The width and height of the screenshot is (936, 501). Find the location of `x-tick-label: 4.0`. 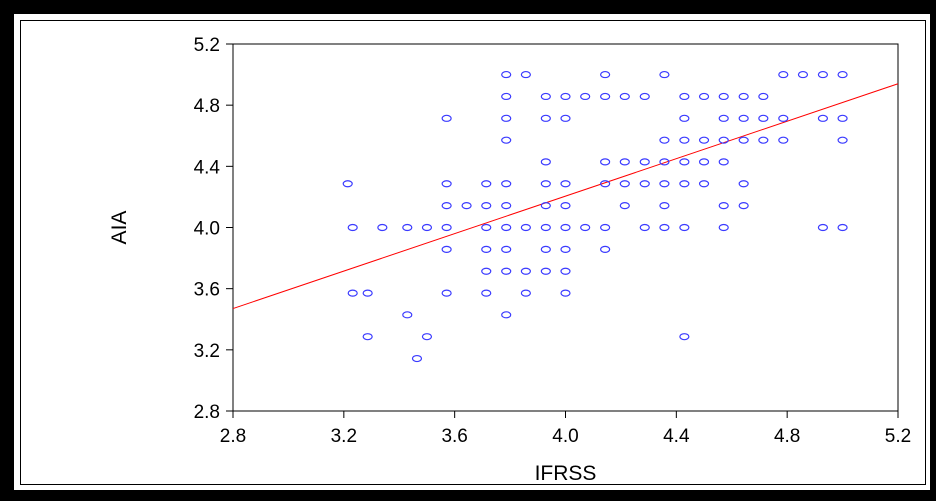

x-tick-label: 4.0 is located at coordinates (565, 436).